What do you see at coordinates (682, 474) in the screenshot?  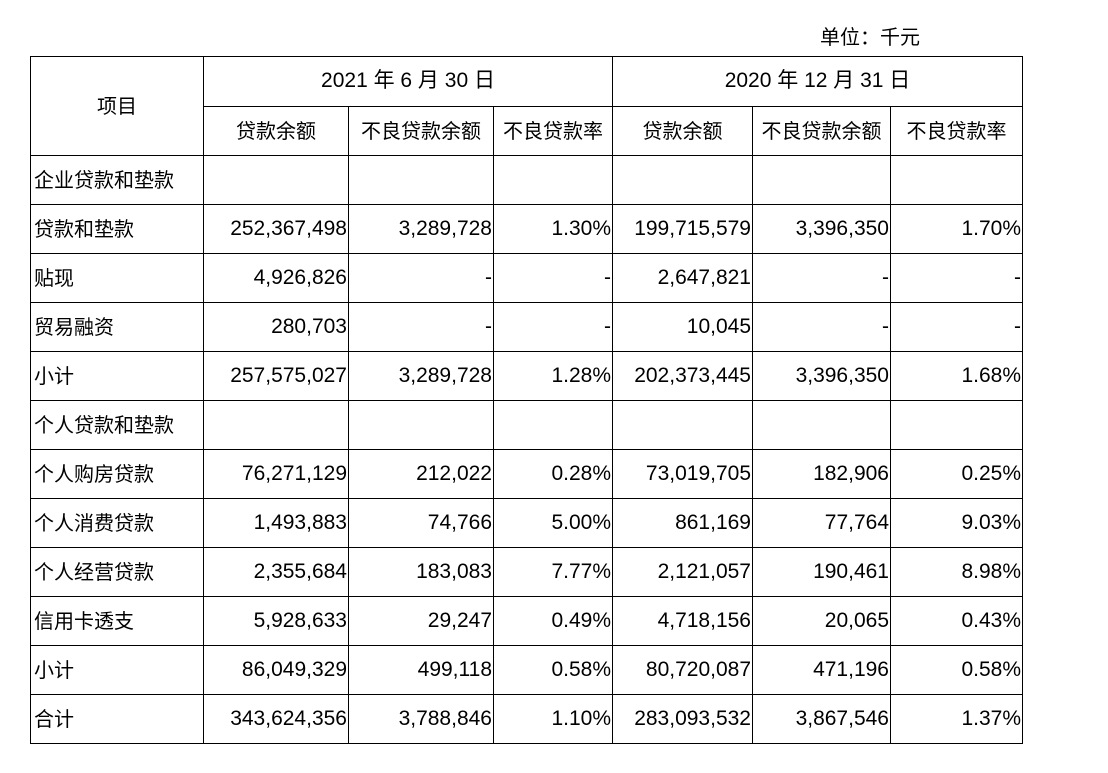 I see `data-cell: 73,019,705` at bounding box center [682, 474].